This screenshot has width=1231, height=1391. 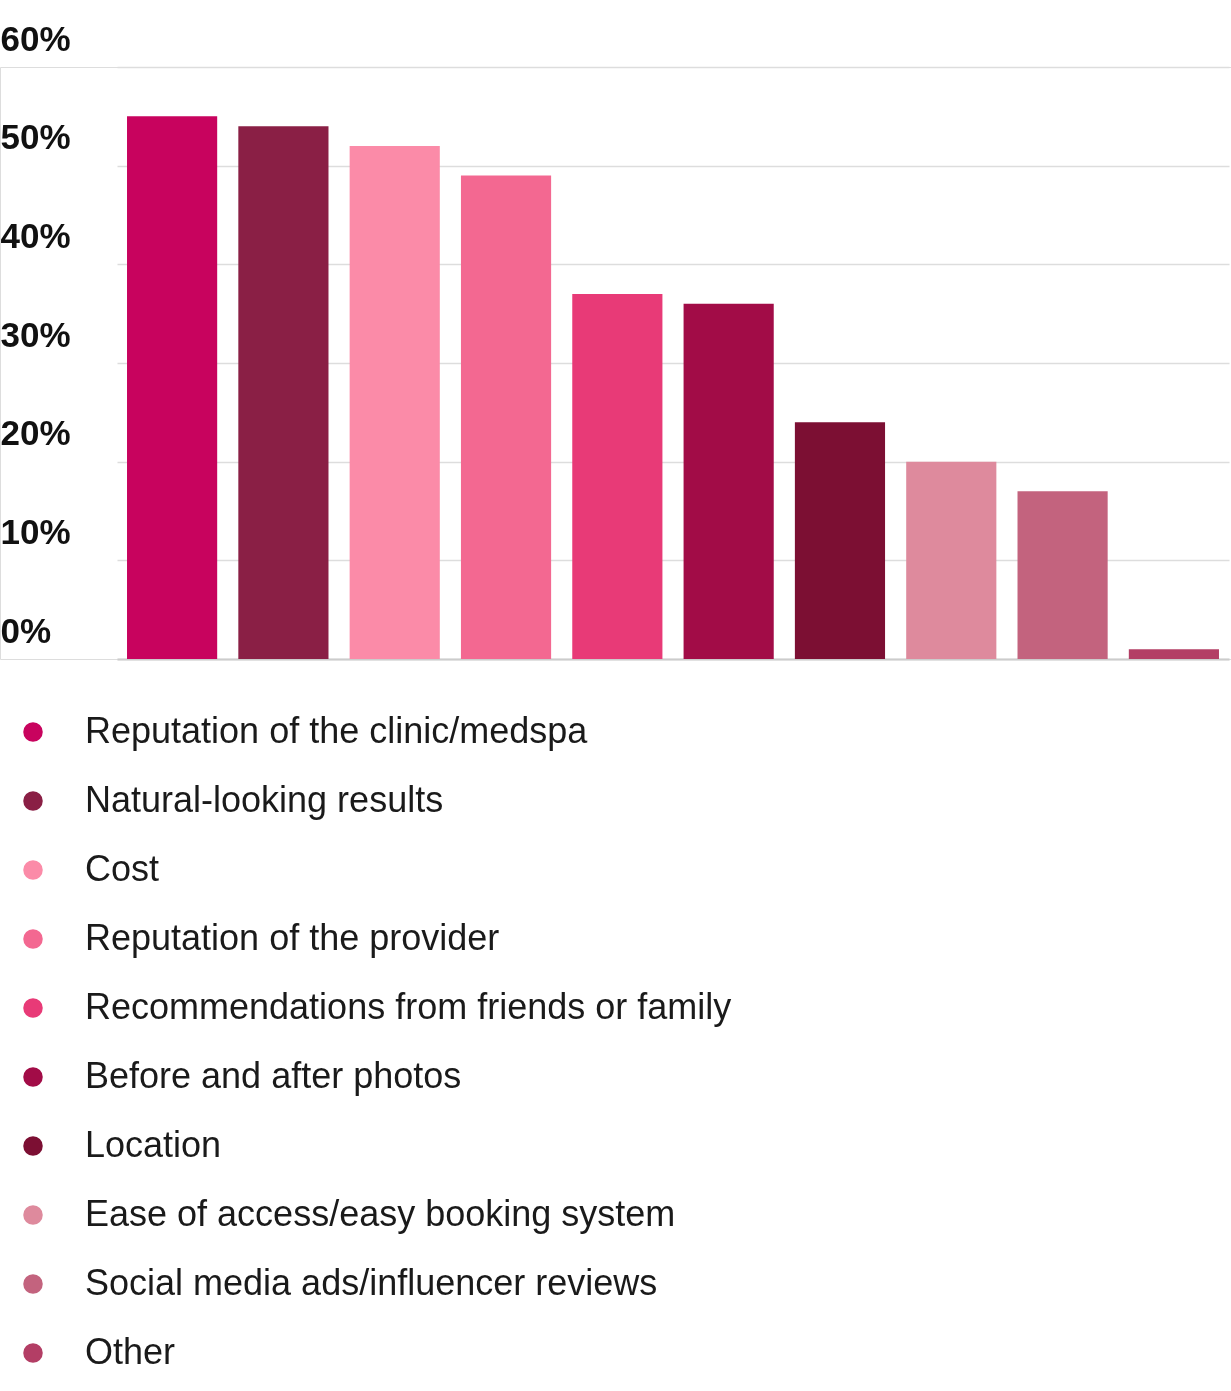 What do you see at coordinates (264, 799) in the screenshot?
I see `legend-label: Natural-looking results` at bounding box center [264, 799].